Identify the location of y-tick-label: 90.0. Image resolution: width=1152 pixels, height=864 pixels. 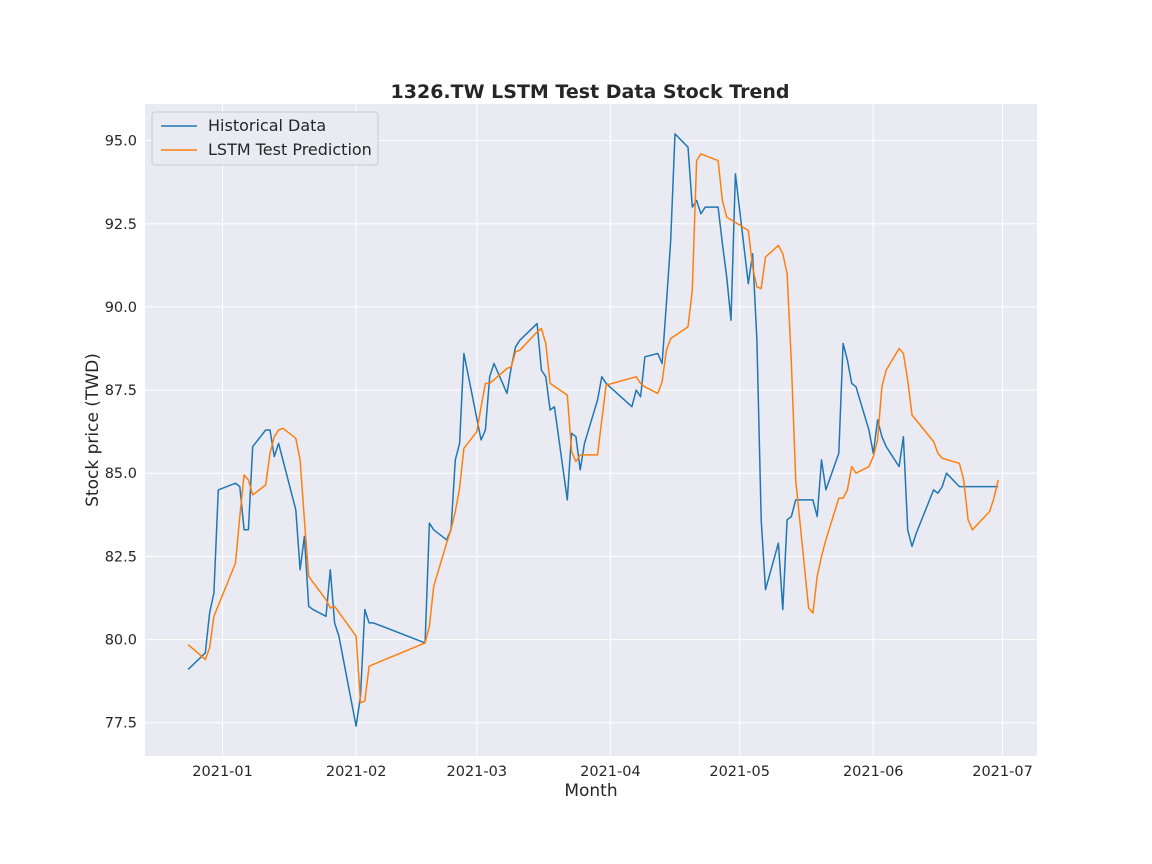
(121, 308).